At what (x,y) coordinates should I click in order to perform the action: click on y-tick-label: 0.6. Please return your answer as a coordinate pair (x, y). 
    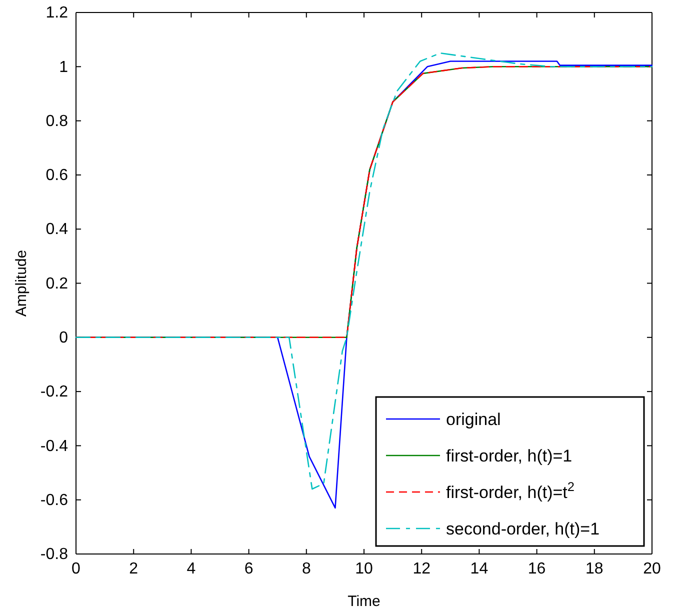
    Looking at the image, I should click on (57, 175).